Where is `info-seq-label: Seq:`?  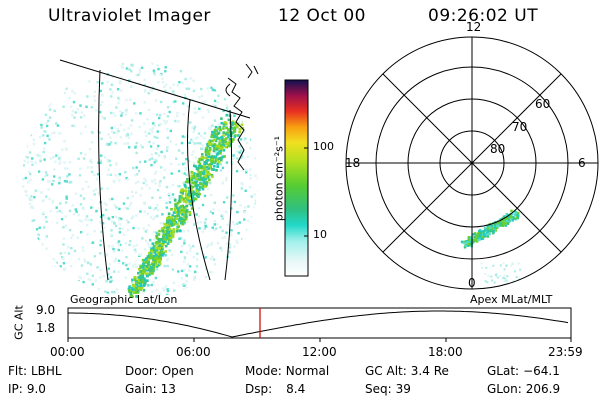
info-seq-label: Seq: is located at coordinates (378, 389).